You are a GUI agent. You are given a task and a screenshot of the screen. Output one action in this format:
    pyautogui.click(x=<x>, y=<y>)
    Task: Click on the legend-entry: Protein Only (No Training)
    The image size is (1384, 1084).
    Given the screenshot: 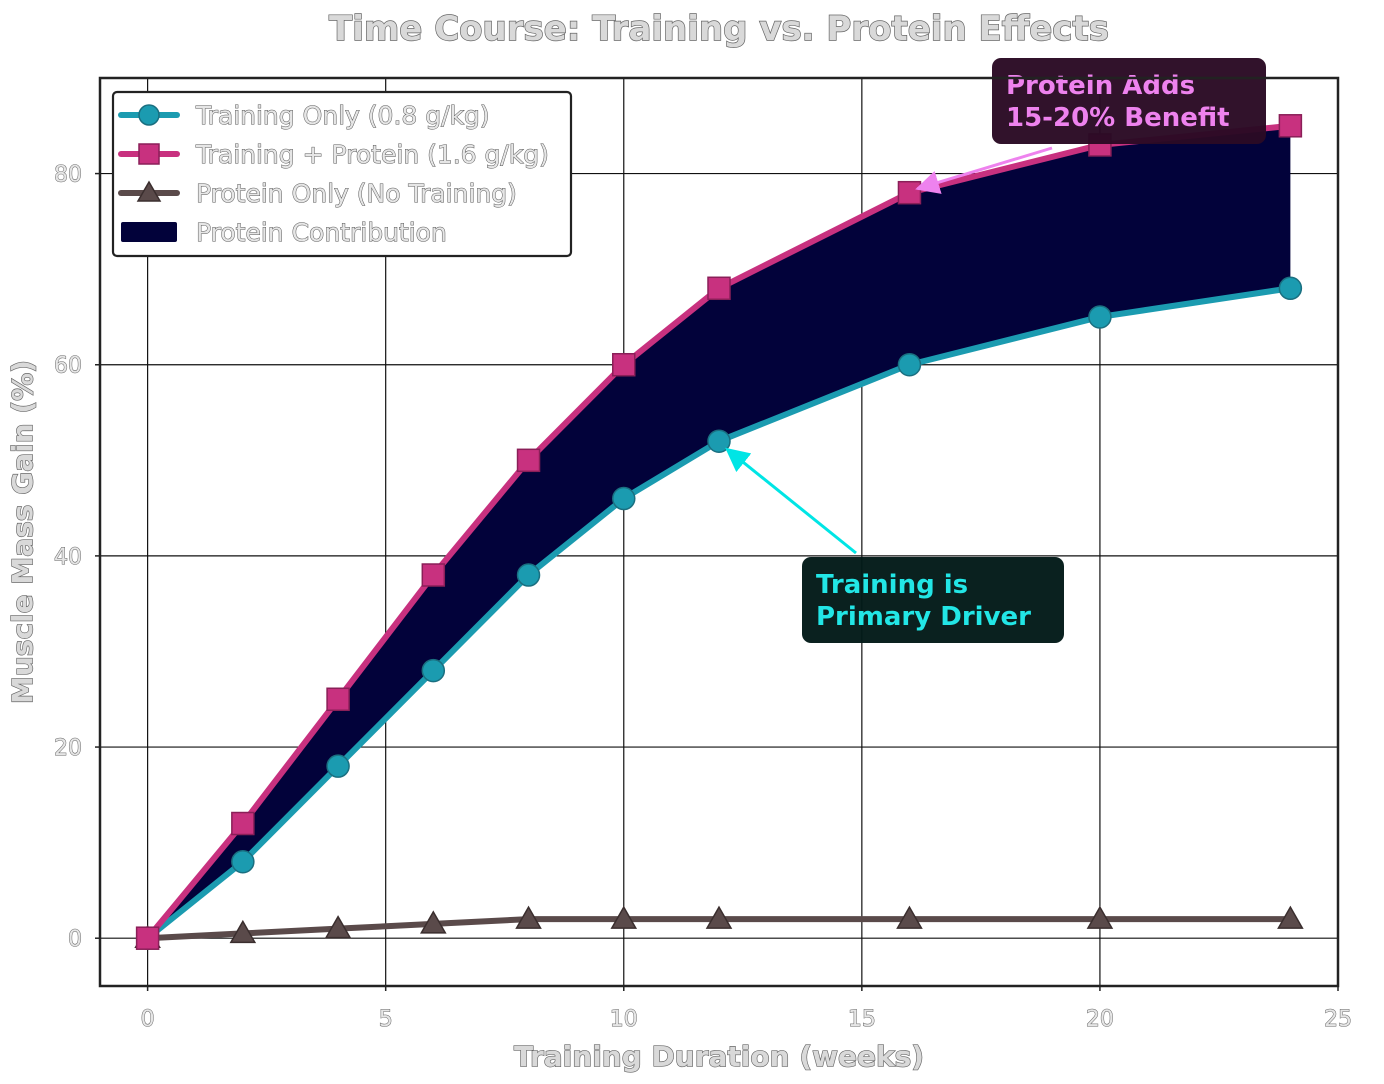 What is the action you would take?
    pyautogui.click(x=317, y=194)
    